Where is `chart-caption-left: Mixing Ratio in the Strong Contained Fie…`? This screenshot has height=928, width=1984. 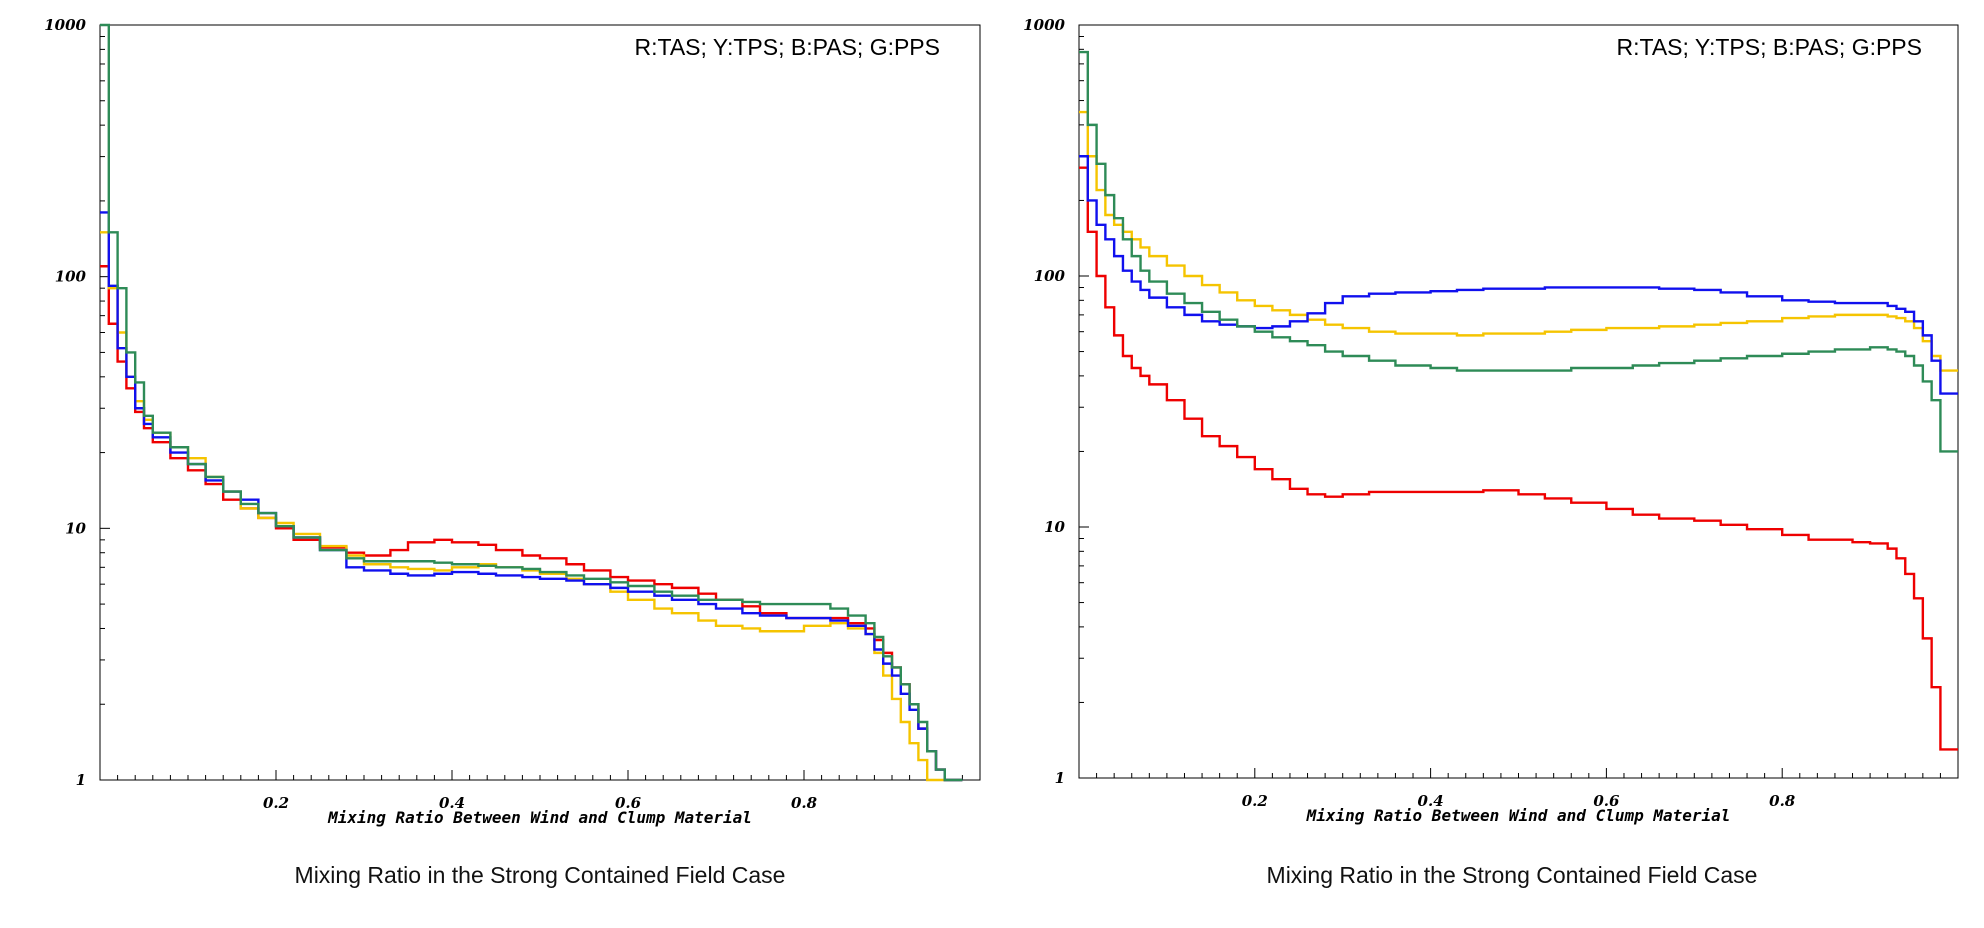 chart-caption-left: Mixing Ratio in the Strong Contained Fie… is located at coordinates (540, 875).